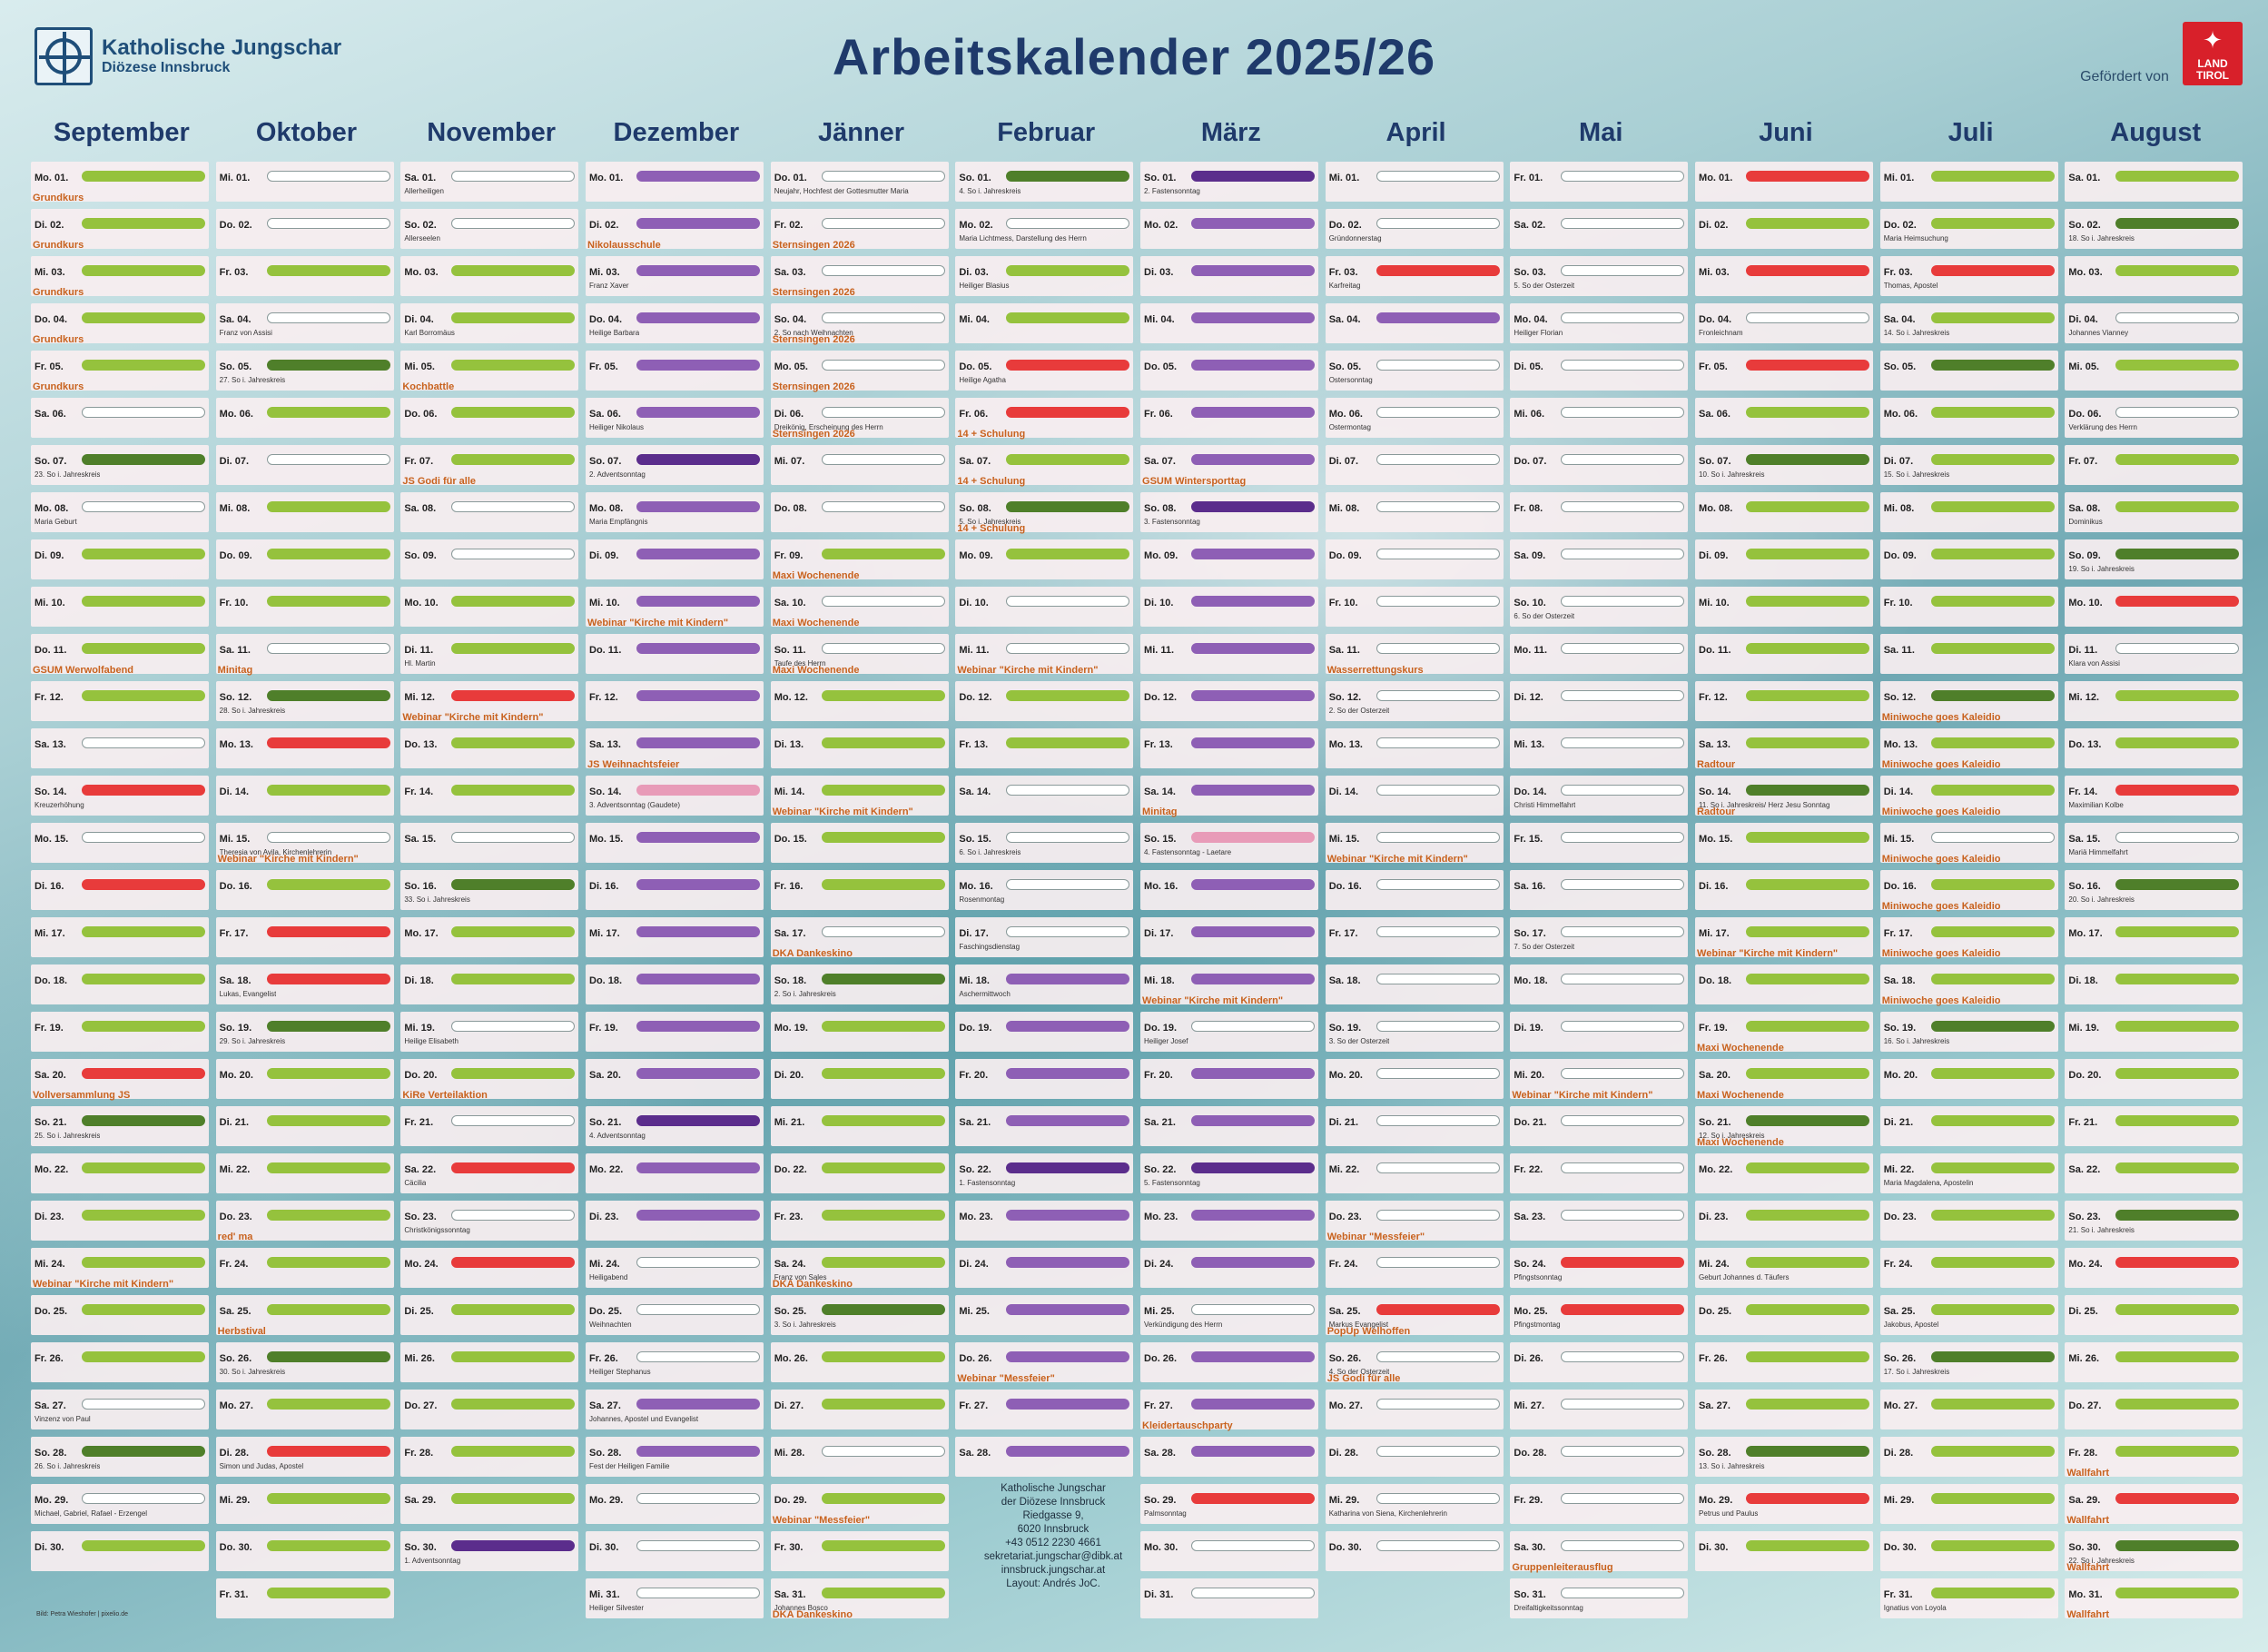 Image resolution: width=2268 pixels, height=1652 pixels. I want to click on day-cell: Mi. 07., so click(859, 465).